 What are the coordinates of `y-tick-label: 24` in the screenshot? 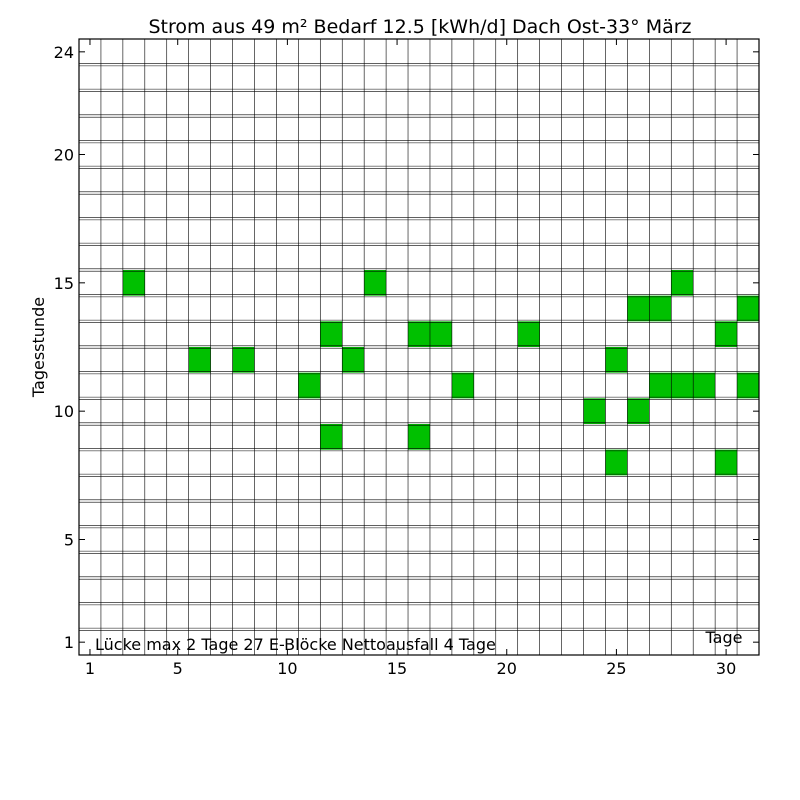 It's located at (64, 52).